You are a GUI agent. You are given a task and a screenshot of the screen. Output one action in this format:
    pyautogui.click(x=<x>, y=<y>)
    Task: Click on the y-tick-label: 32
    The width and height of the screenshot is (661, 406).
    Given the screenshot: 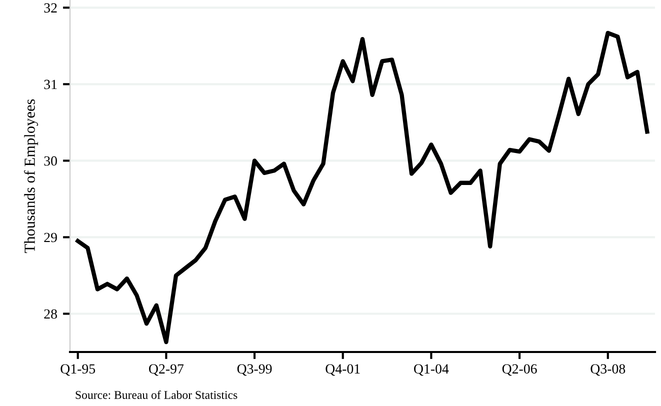 What is the action you would take?
    pyautogui.click(x=50, y=8)
    